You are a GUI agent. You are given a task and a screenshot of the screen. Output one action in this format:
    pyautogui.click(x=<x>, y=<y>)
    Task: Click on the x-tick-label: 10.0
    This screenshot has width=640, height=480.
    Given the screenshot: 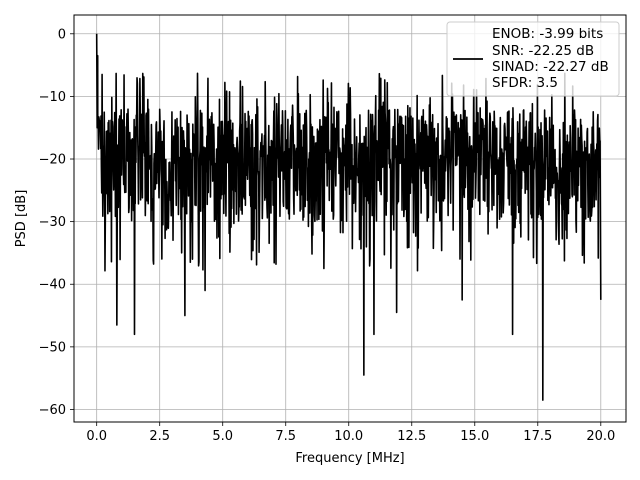 What is the action you would take?
    pyautogui.click(x=348, y=436)
    